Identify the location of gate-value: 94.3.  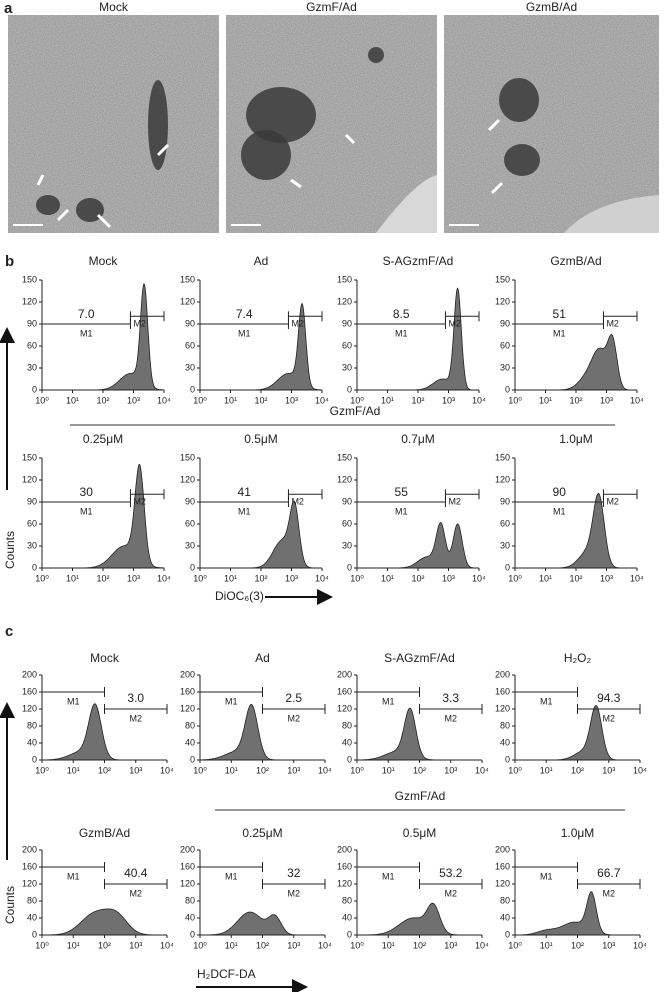
(609, 698).